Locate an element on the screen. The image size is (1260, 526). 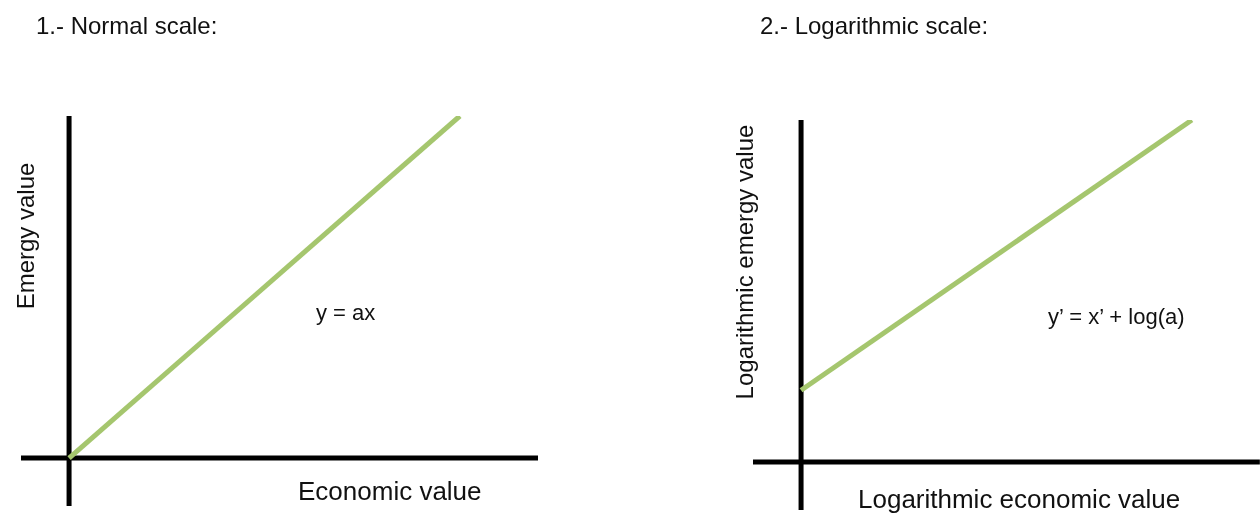
chart-title: 2.- Logarithmic scale: is located at coordinates (874, 25).